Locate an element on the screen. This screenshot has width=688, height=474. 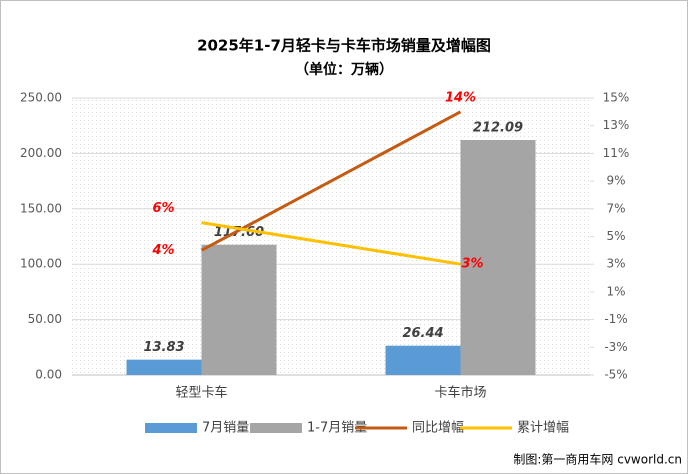
y2-tick-label: 3% is located at coordinates (615, 264).